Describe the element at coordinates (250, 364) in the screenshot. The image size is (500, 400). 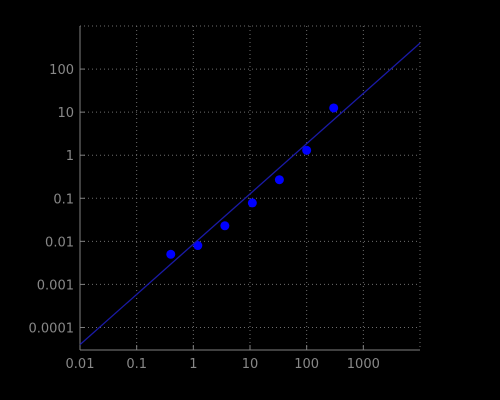
I see `x-tick-label: 10` at that location.